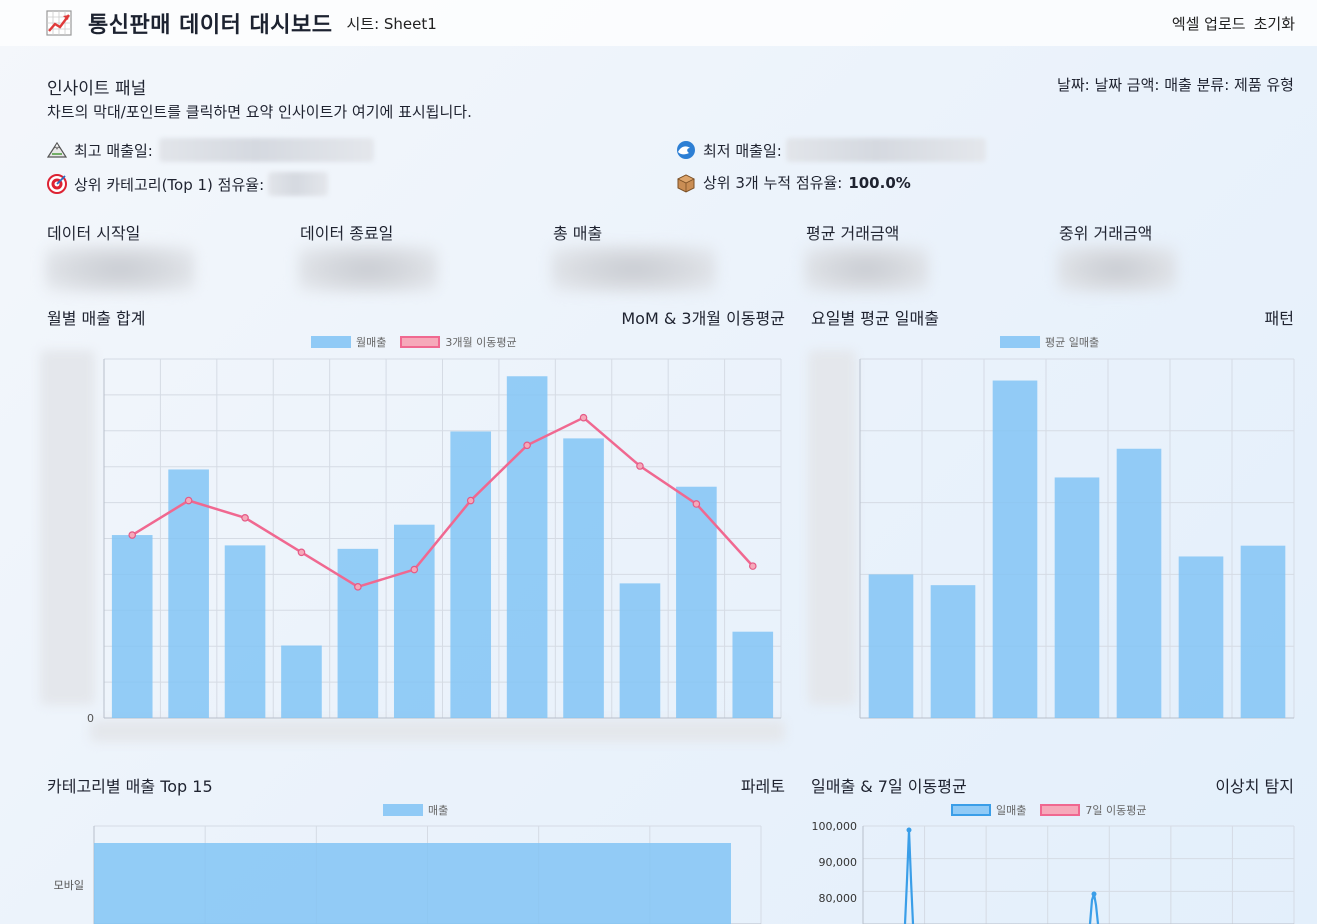 This screenshot has height=924, width=1317. What do you see at coordinates (67, 527) in the screenshot?
I see `monthly-y-axis-redacted` at bounding box center [67, 527].